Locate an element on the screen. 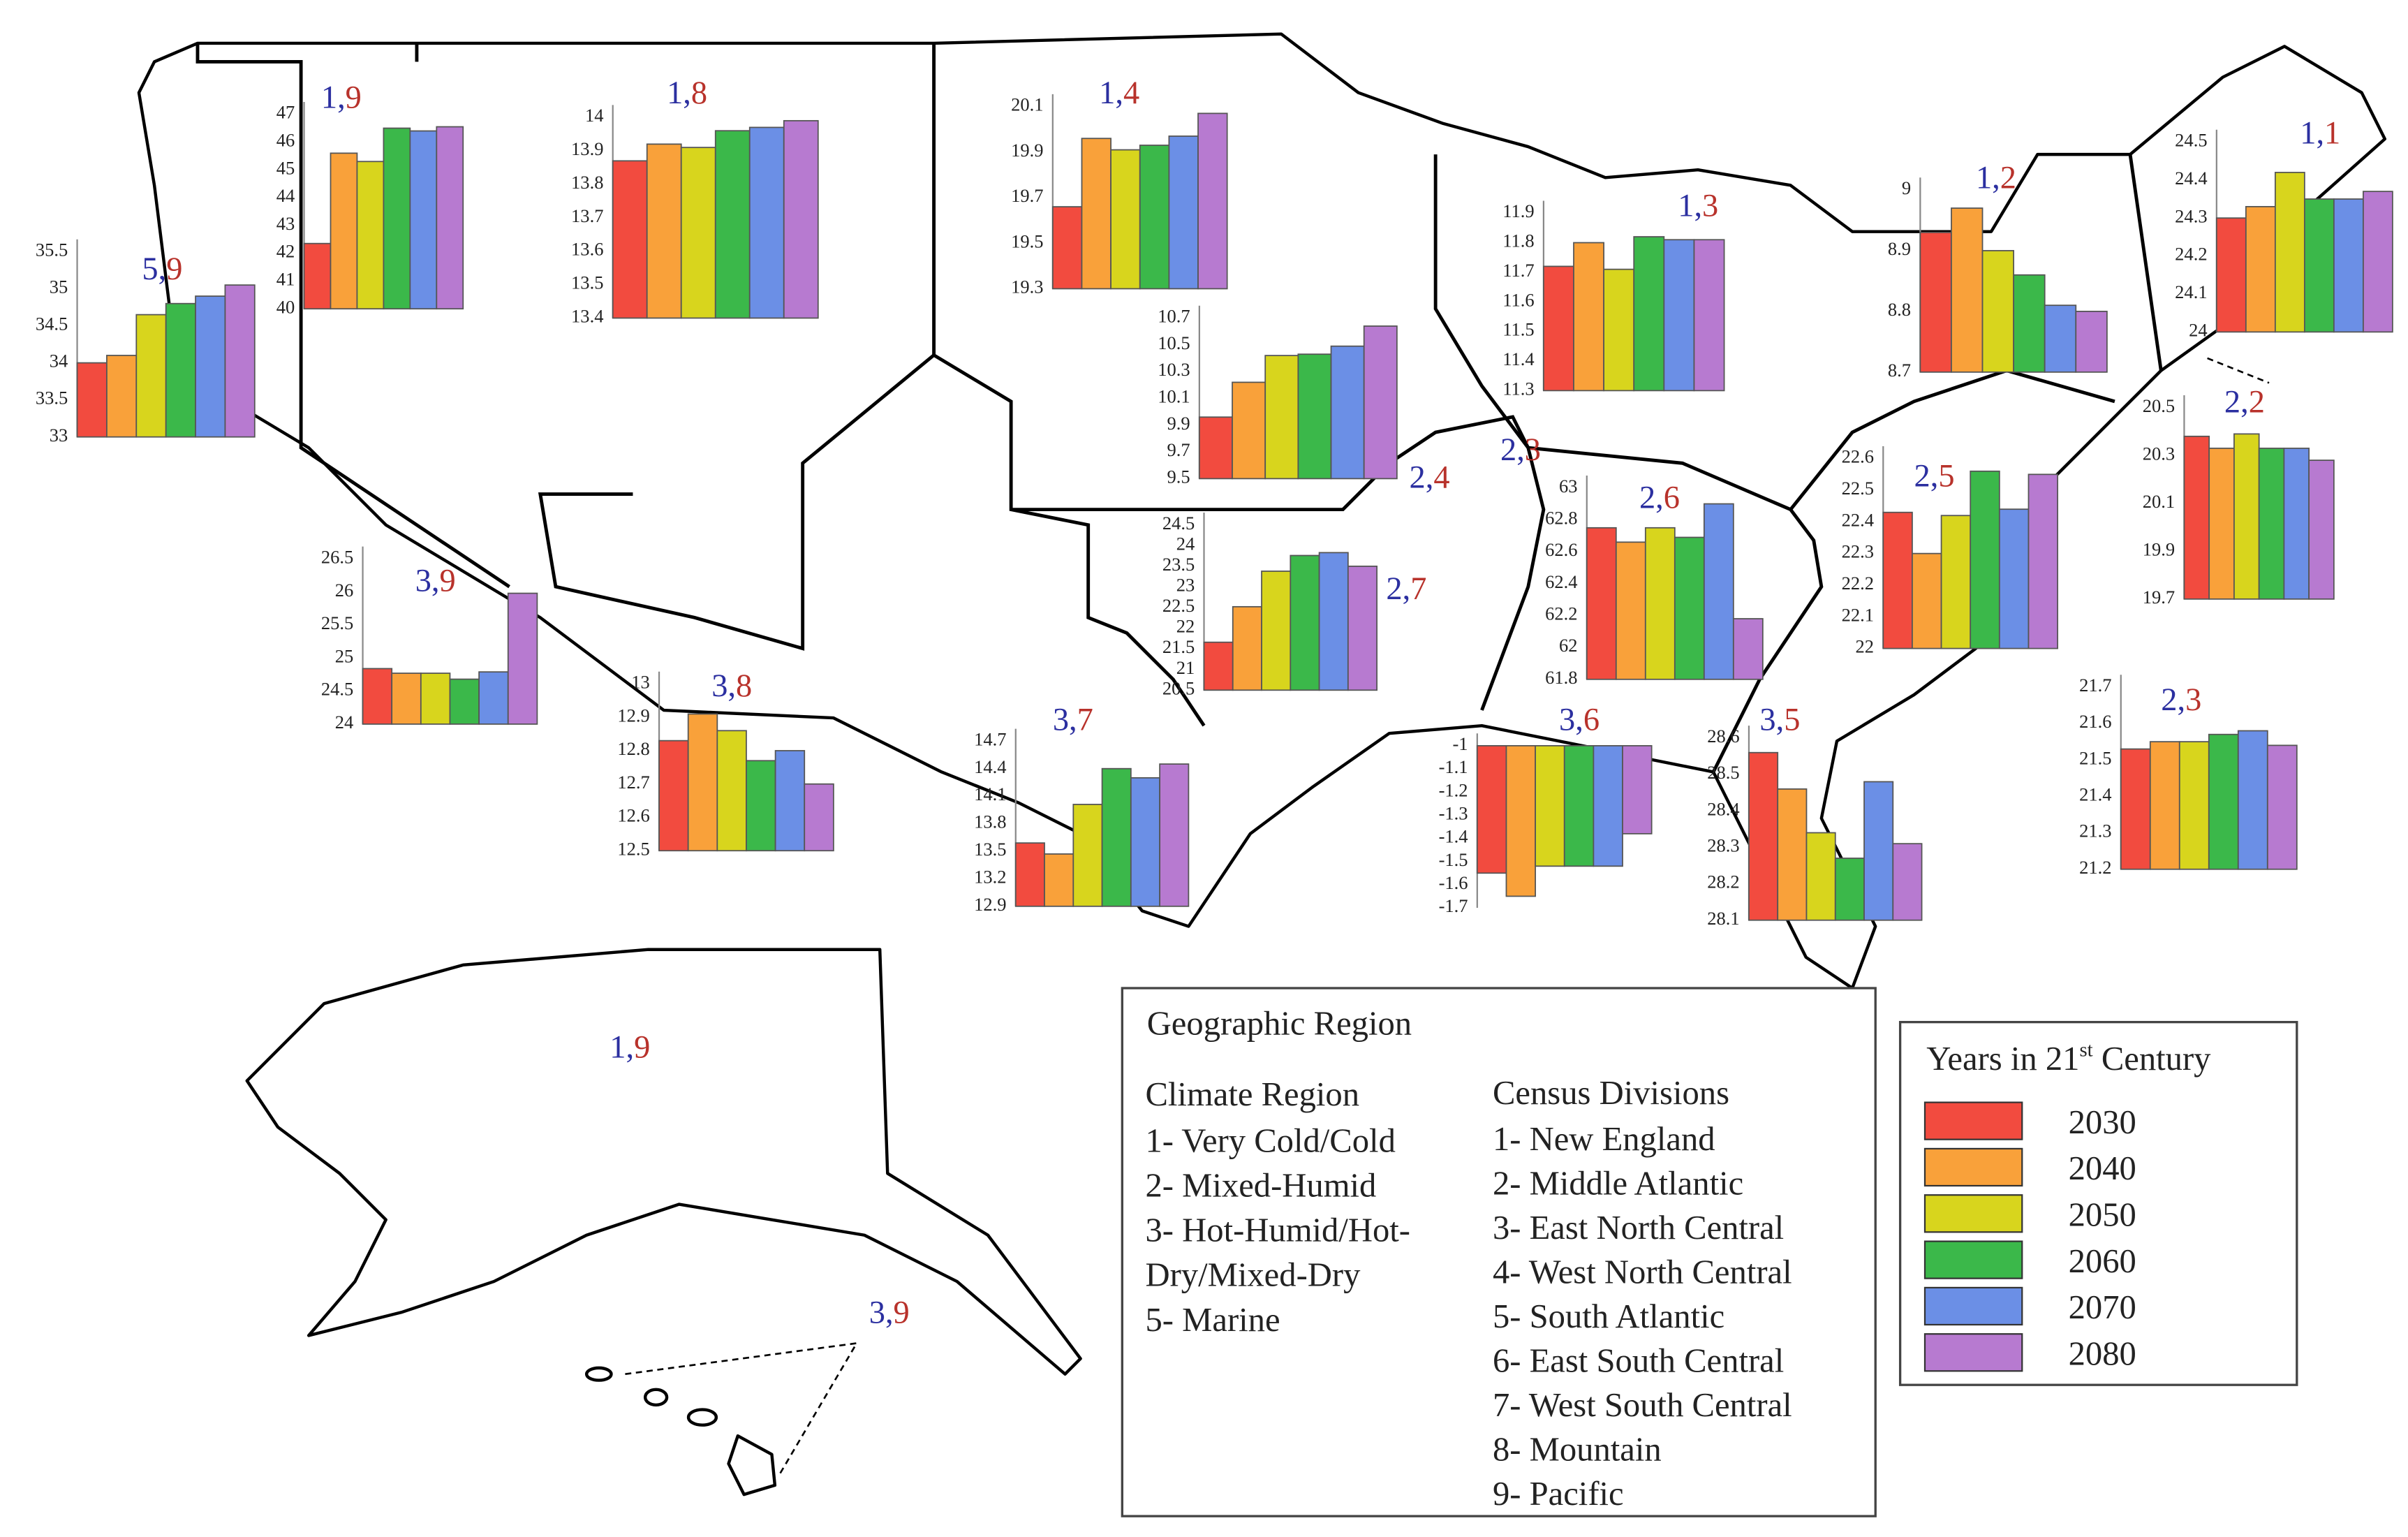 This screenshot has width=2408, height=1537. y-tick-label: 24.5 is located at coordinates (1178, 523).